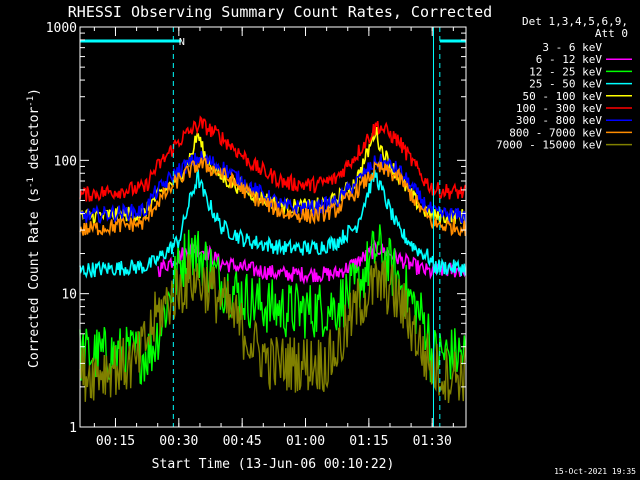 The height and width of the screenshot is (480, 640). What do you see at coordinates (34, 278) in the screenshot?
I see `y-axis-title-main: Corrected Count Rate (s` at bounding box center [34, 278].